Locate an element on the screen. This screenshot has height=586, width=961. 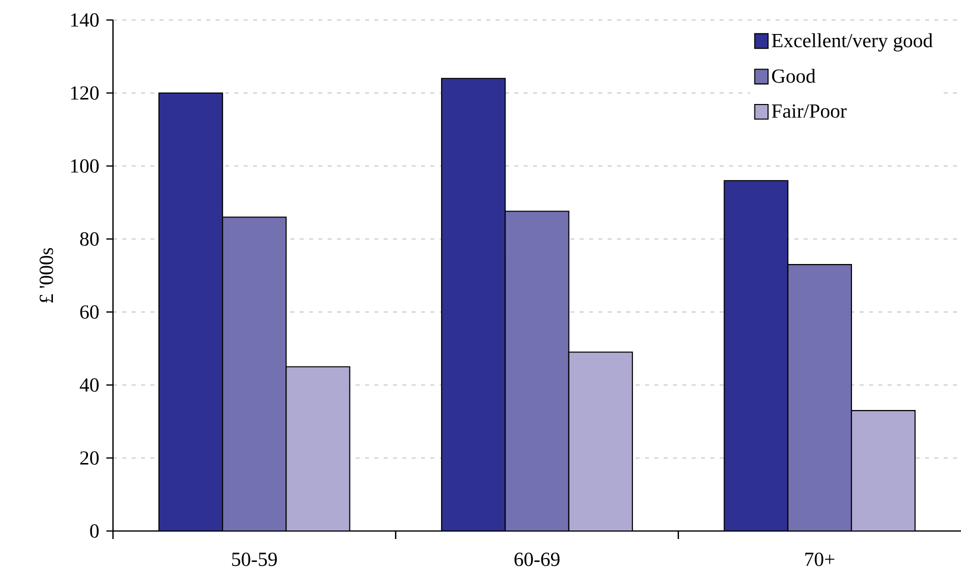
y-tick-label: 120 is located at coordinates (85, 93).